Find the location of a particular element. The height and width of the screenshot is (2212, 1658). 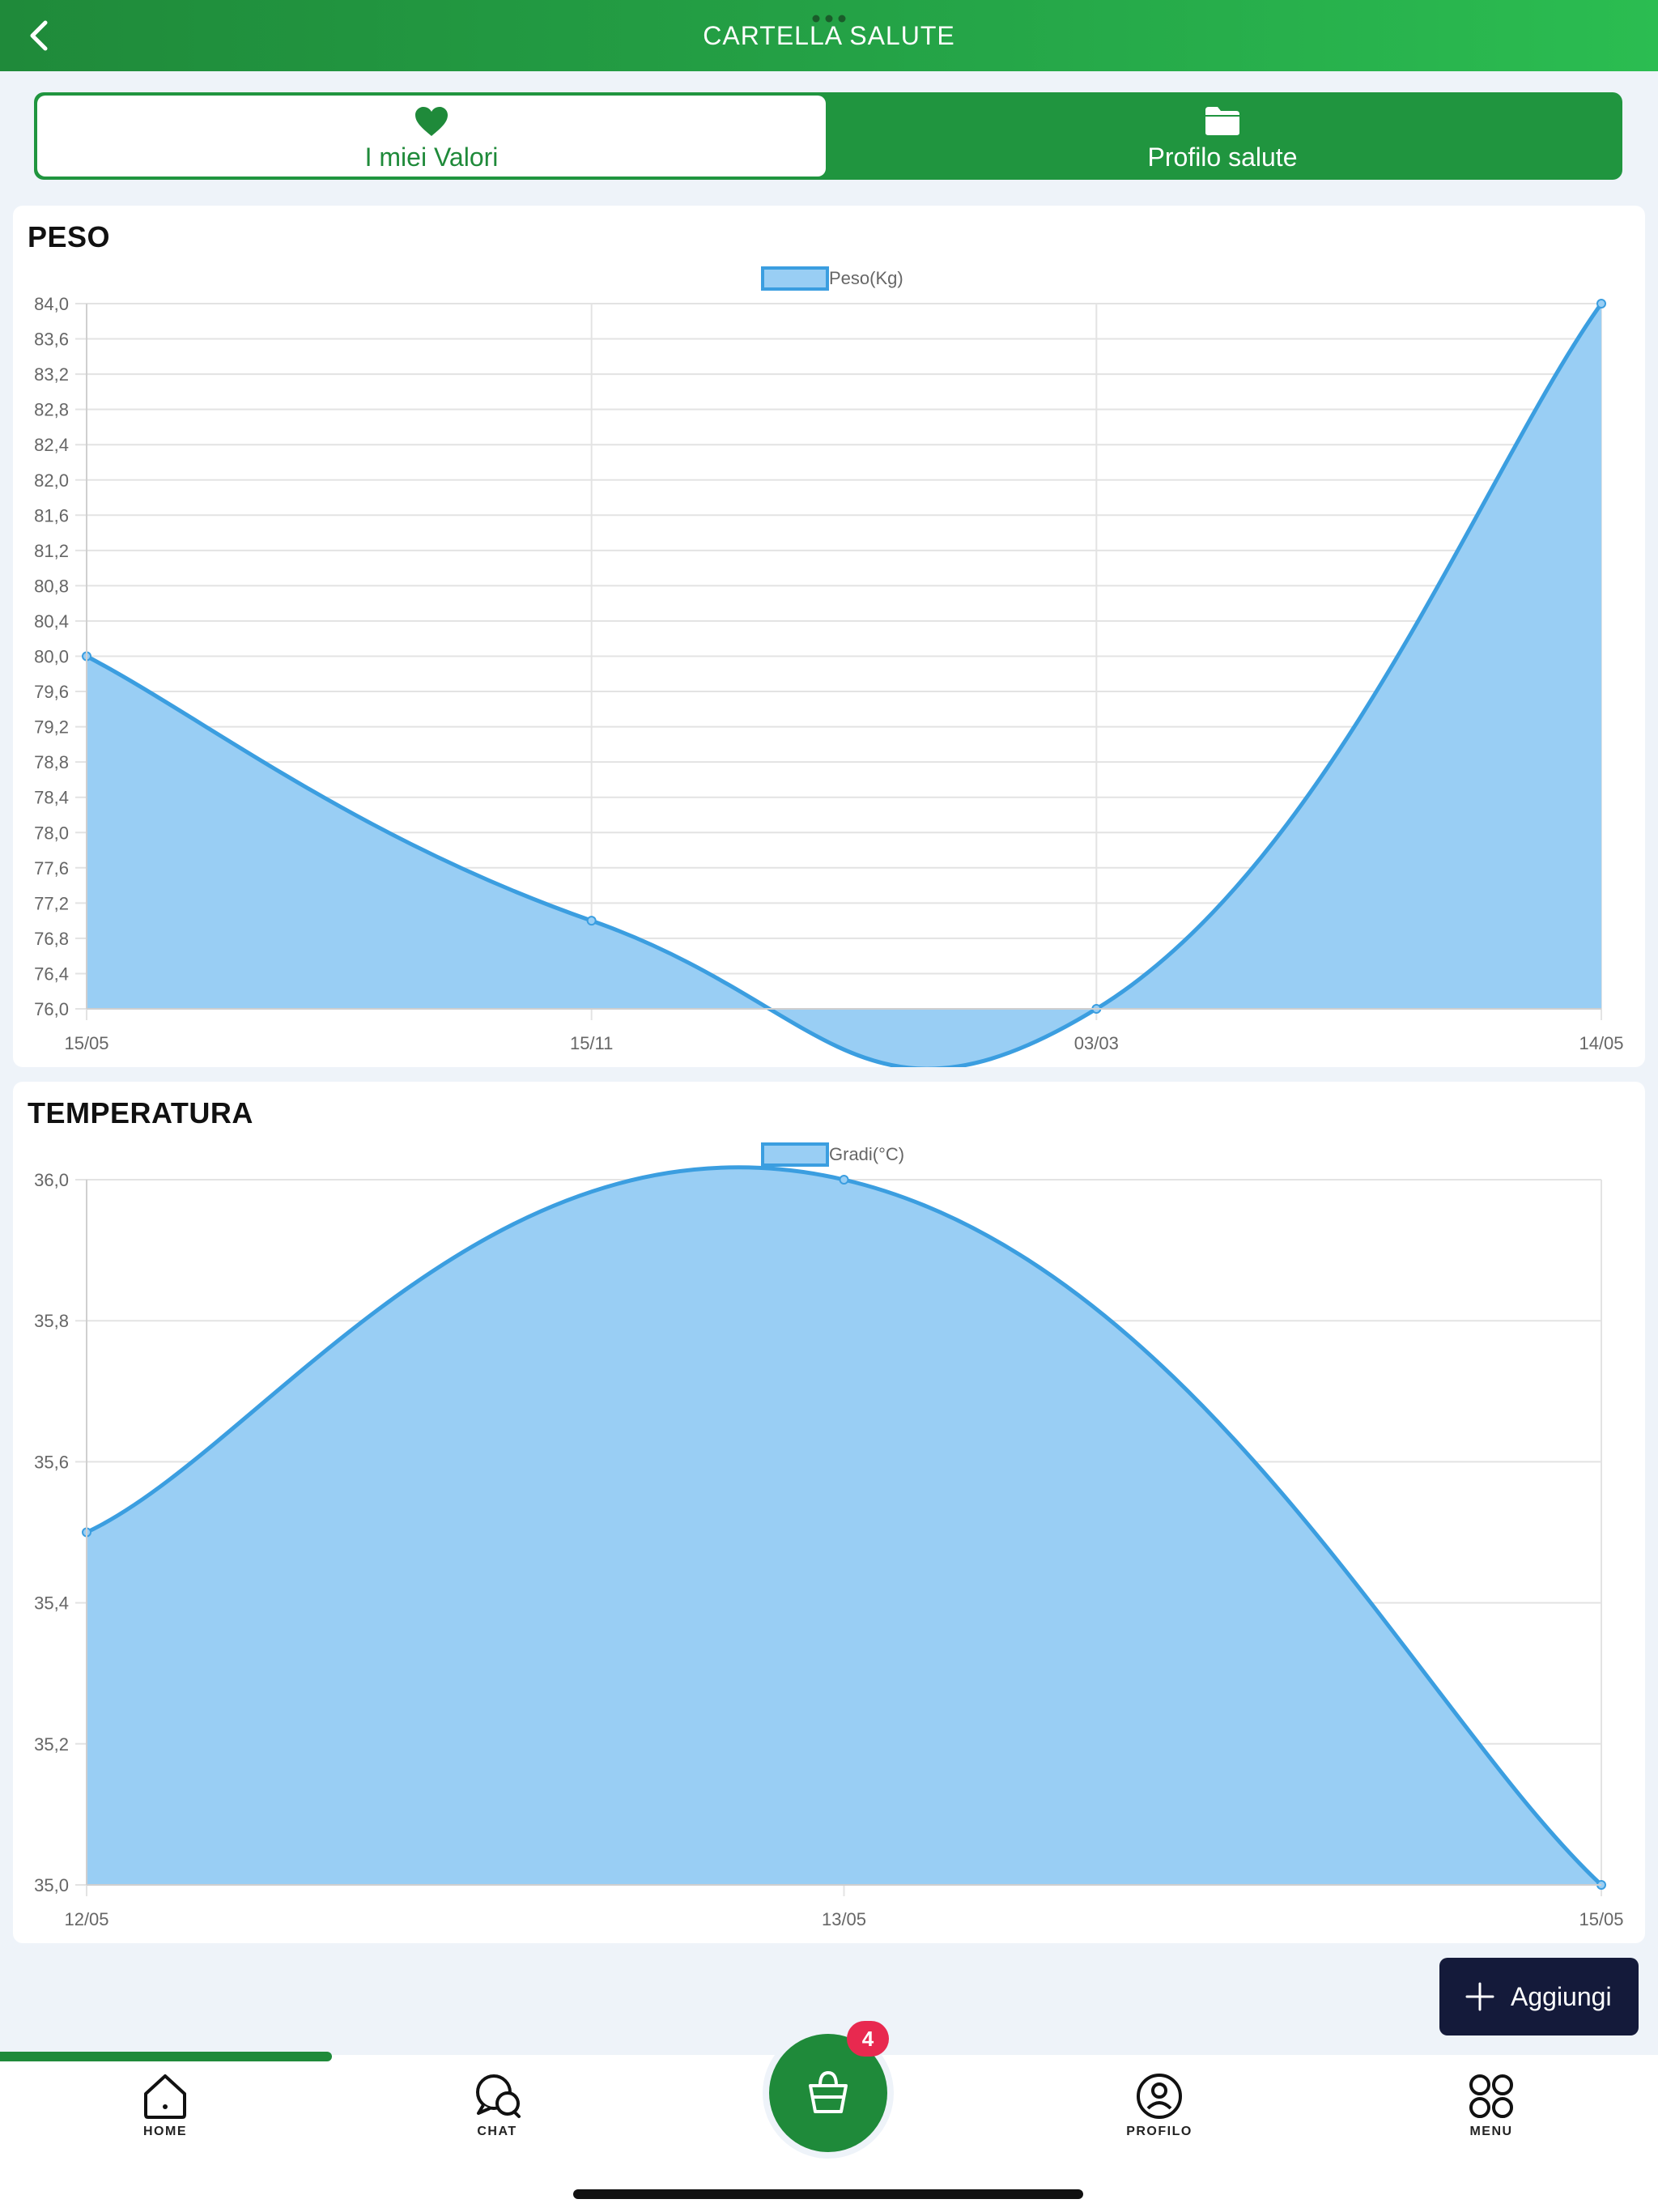

tab-profilo-salute: Profilo salute is located at coordinates (1222, 137).